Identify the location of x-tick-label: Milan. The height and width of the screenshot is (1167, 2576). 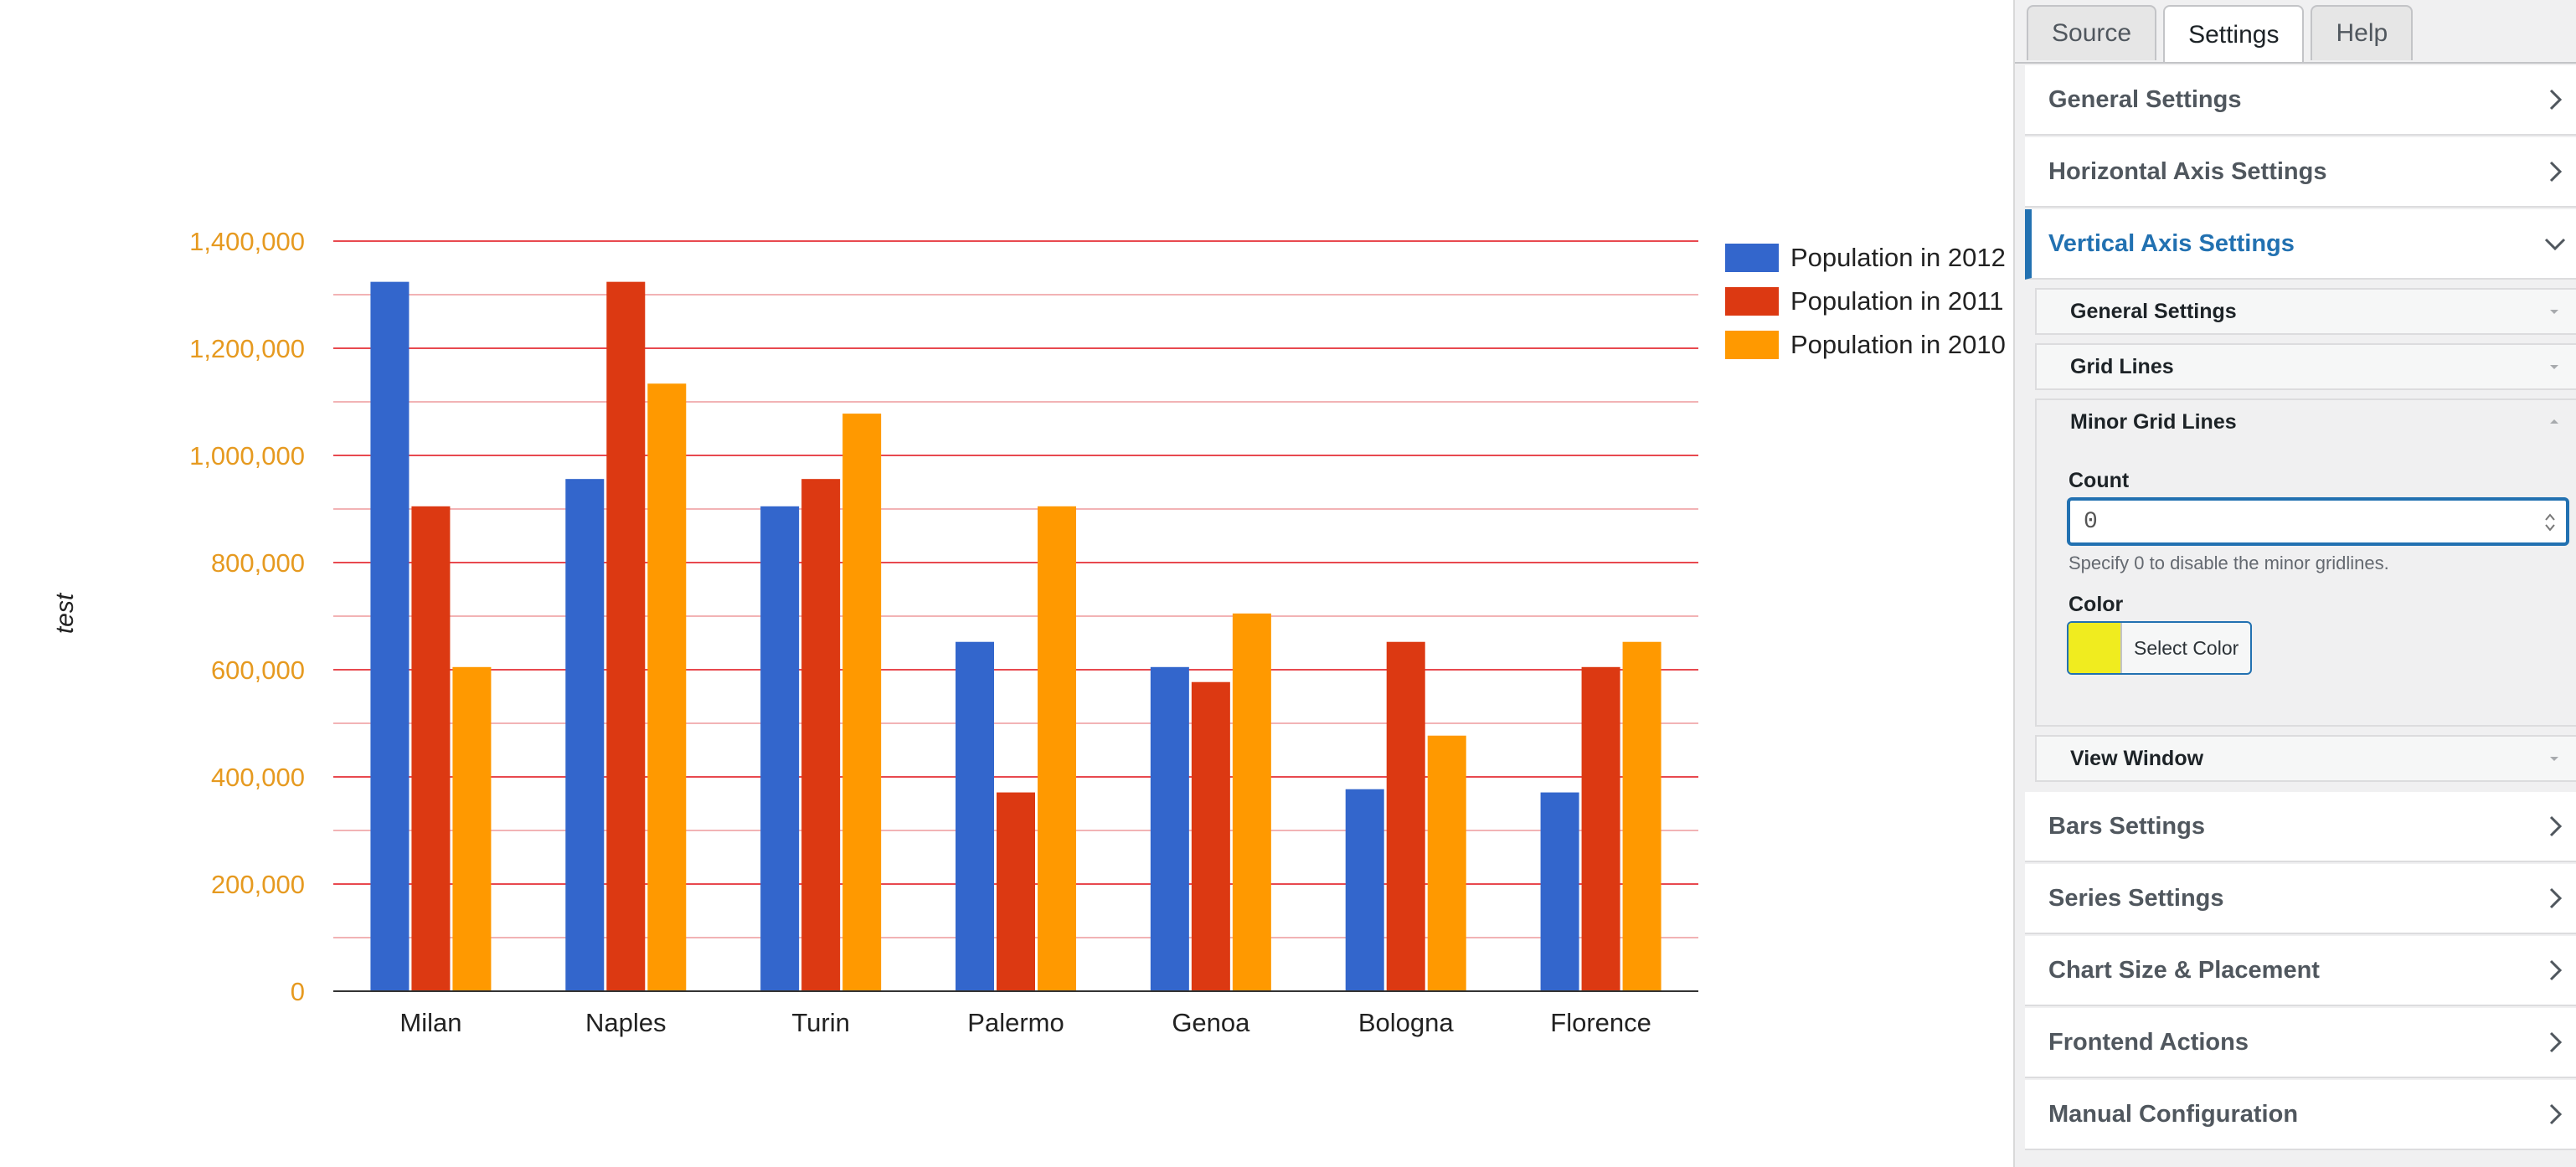
(430, 1023).